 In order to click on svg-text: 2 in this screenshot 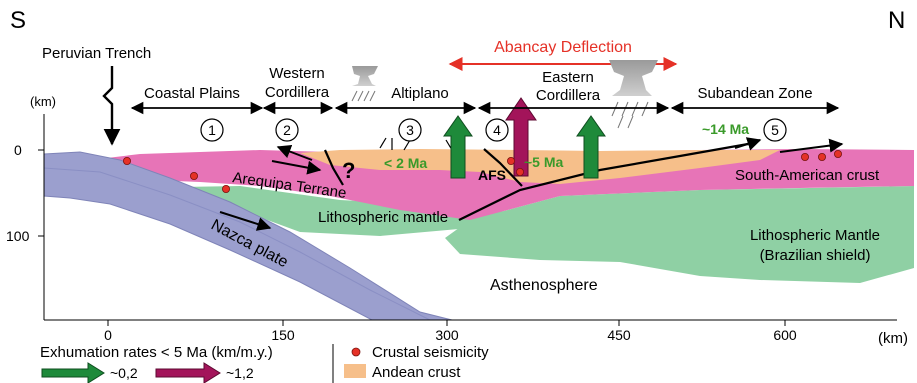, I will do `click(287, 130)`.